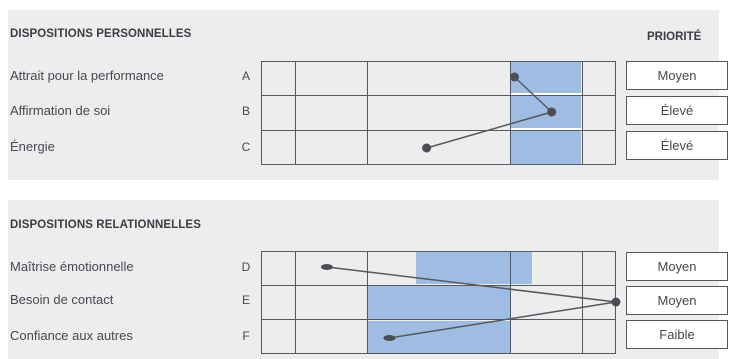  What do you see at coordinates (246, 336) in the screenshot?
I see `row-letter-f: F` at bounding box center [246, 336].